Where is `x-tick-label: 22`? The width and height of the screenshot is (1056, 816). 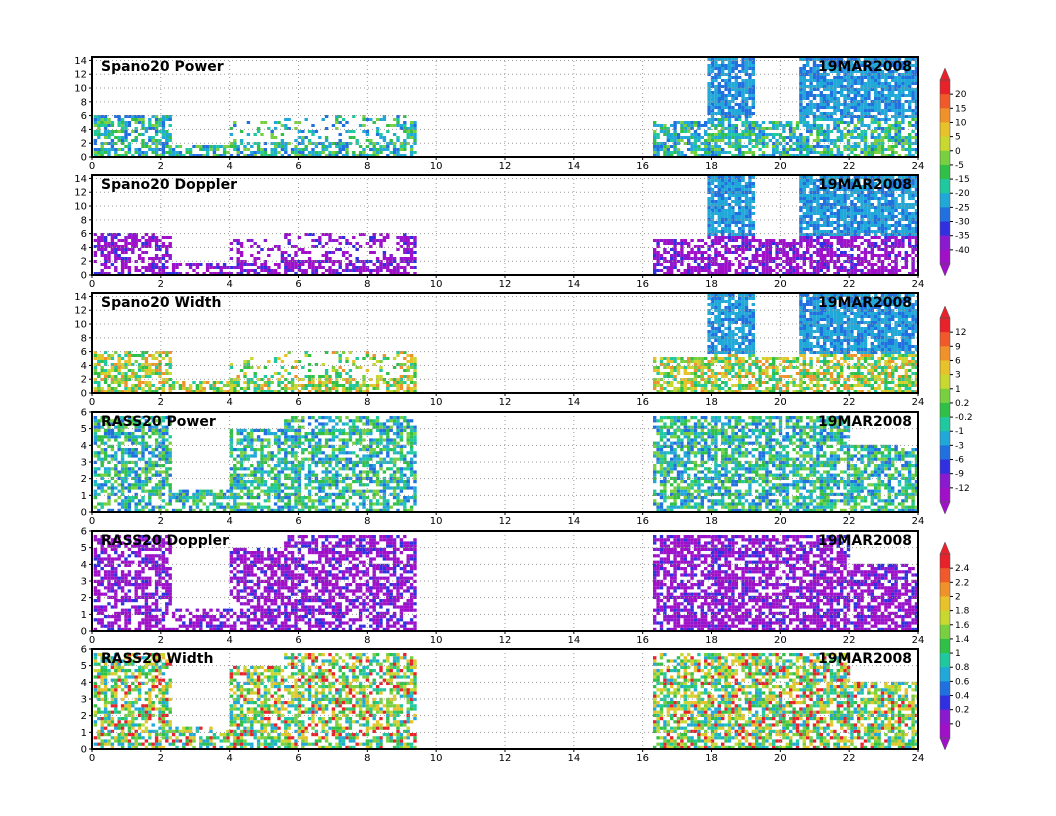
x-tick-label: 22 is located at coordinates (849, 166).